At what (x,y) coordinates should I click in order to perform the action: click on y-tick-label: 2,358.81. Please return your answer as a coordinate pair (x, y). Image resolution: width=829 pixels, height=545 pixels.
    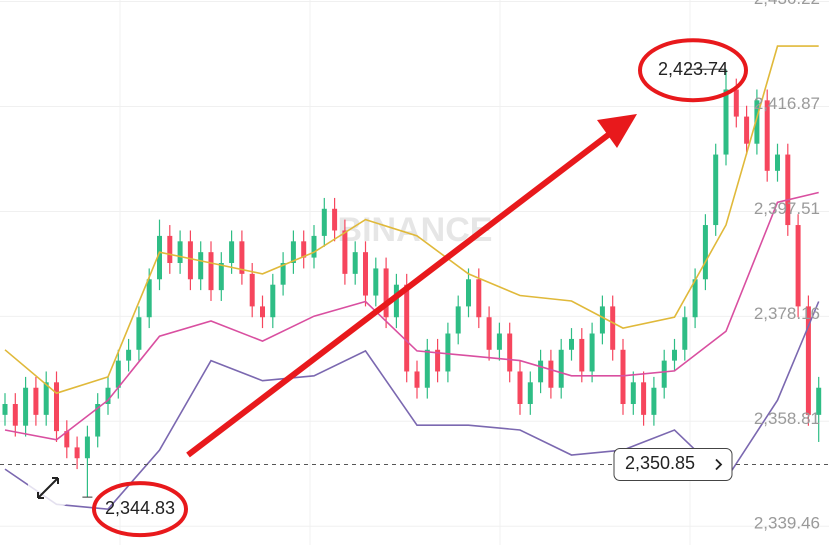
    Looking at the image, I should click on (787, 418).